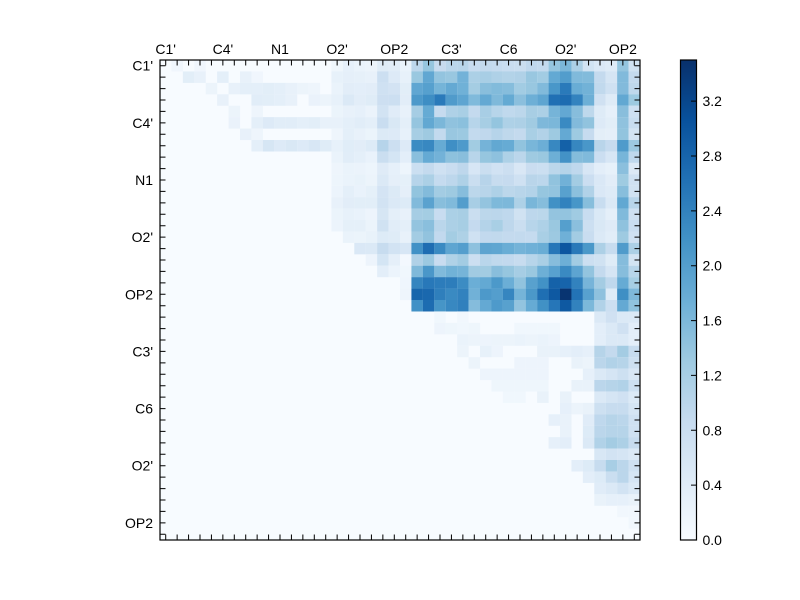  I want to click on svg-text: 0.8, so click(713, 430).